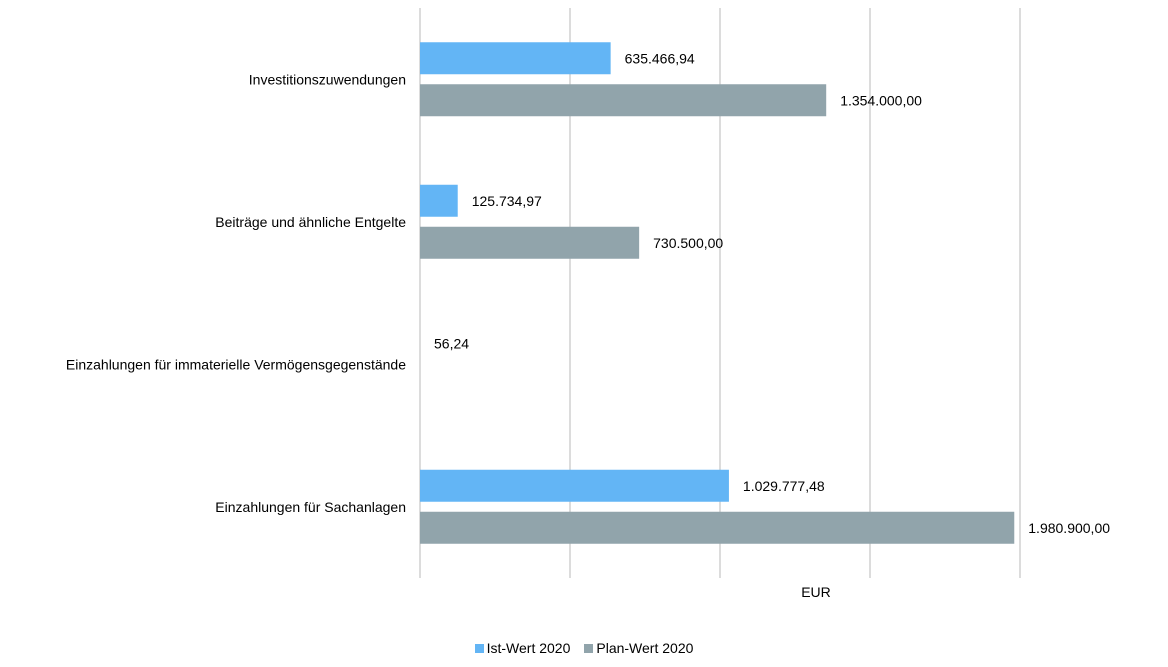 This screenshot has width=1168, height=667. I want to click on category-label: Beiträge und ähnliche Entgelte, so click(310, 222).